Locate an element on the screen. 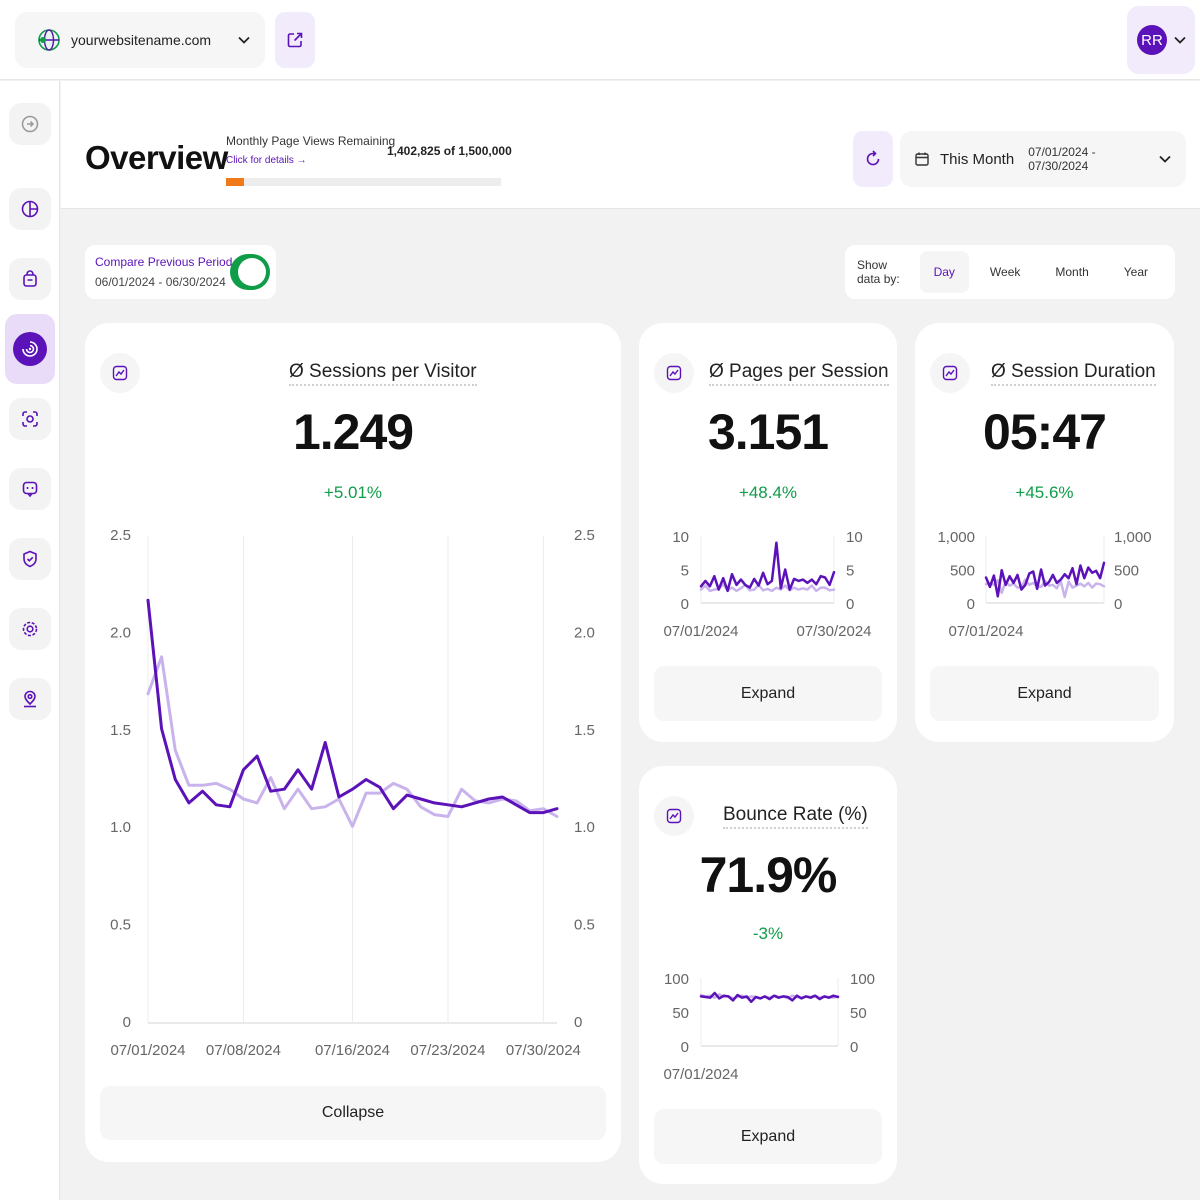 The height and width of the screenshot is (1200, 1200). chevron-down-icon is located at coordinates (244, 40).